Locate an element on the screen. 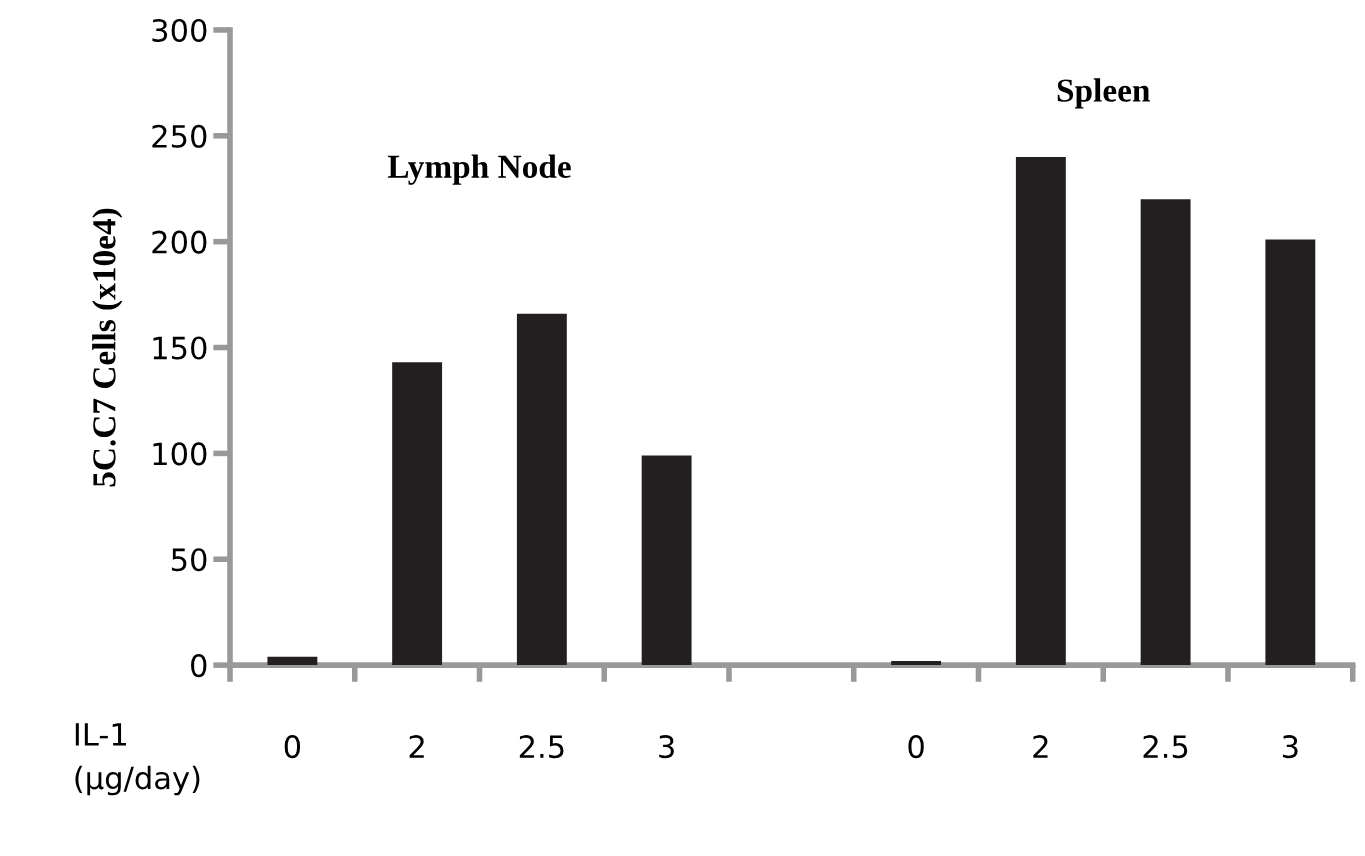 The height and width of the screenshot is (856, 1365). annotation: Spleen is located at coordinates (1103, 93).